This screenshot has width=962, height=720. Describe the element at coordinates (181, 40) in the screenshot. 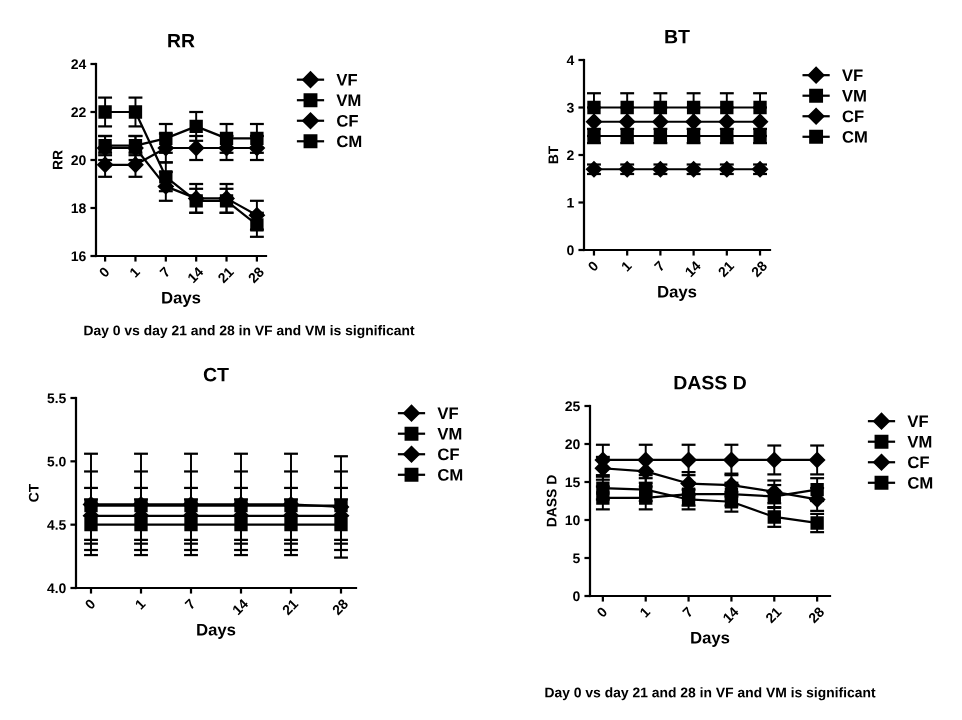

I see `chart-title: RR` at that location.